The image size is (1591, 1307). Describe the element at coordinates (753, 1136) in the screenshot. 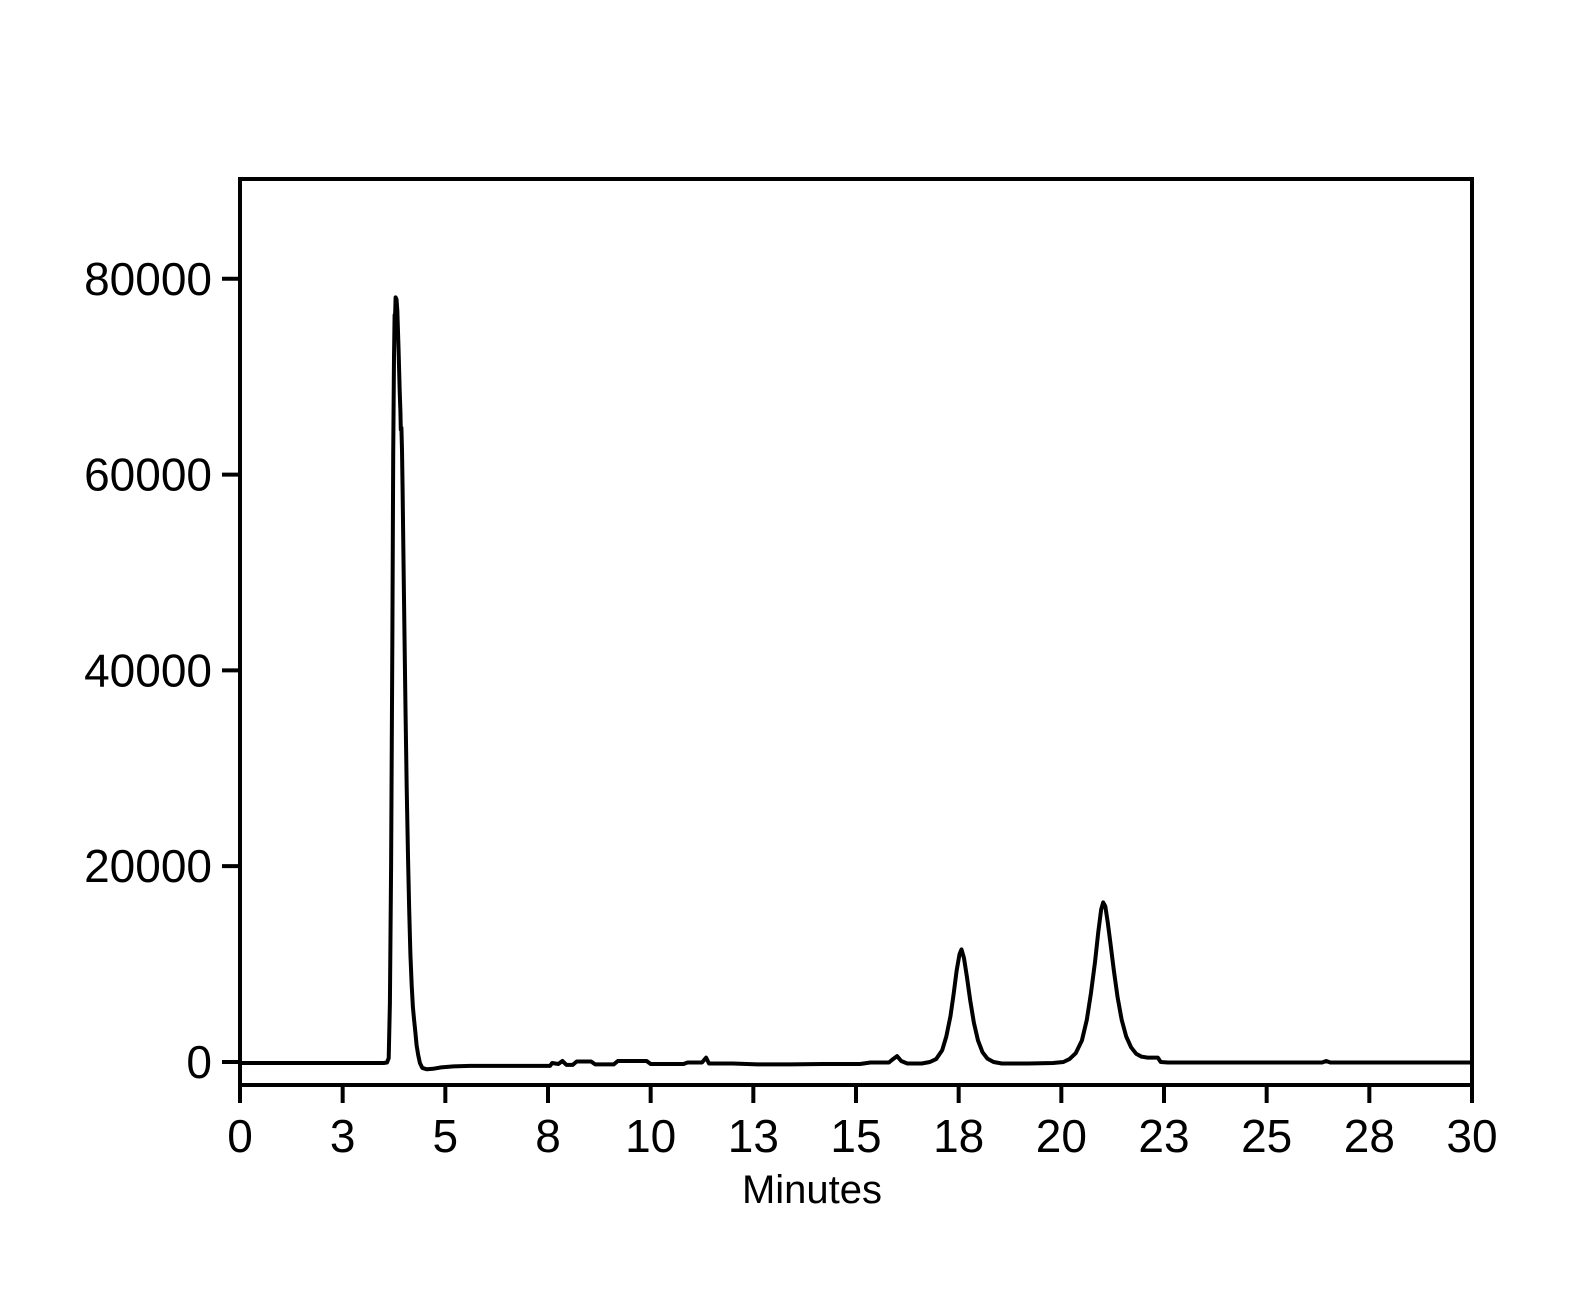

I see `x-tick-label: 13` at that location.